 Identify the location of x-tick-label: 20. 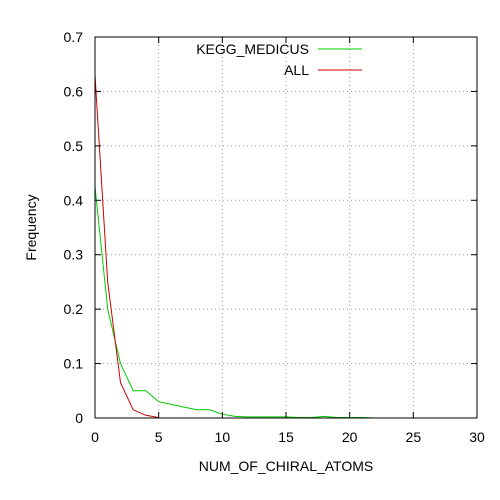
(350, 437).